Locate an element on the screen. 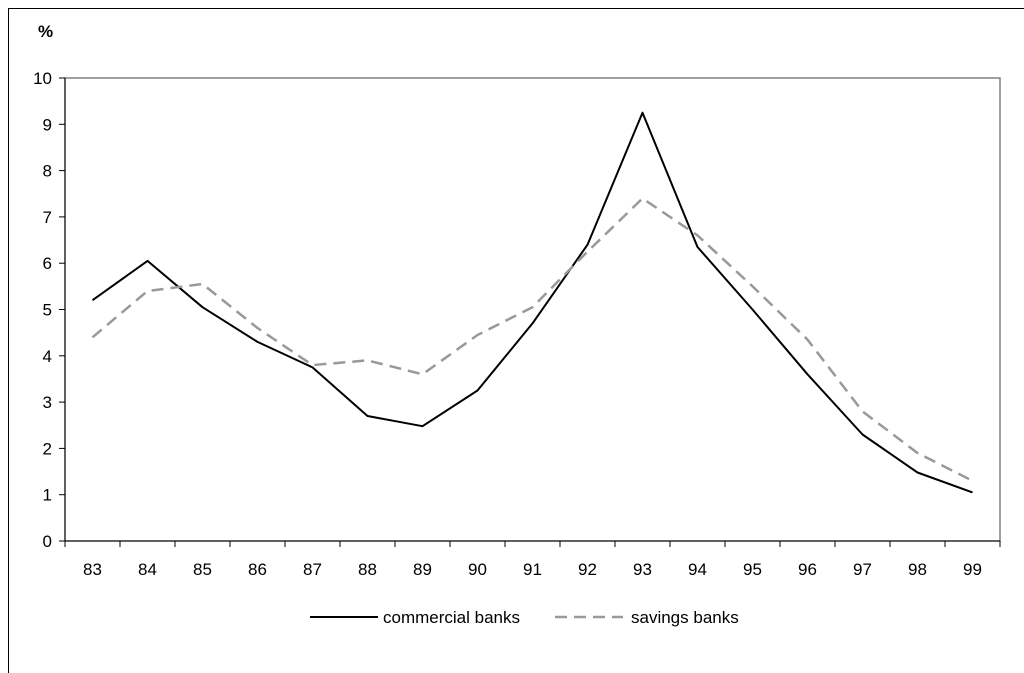 This screenshot has width=1024, height=673. y-tick-label: 9 is located at coordinates (47, 124).